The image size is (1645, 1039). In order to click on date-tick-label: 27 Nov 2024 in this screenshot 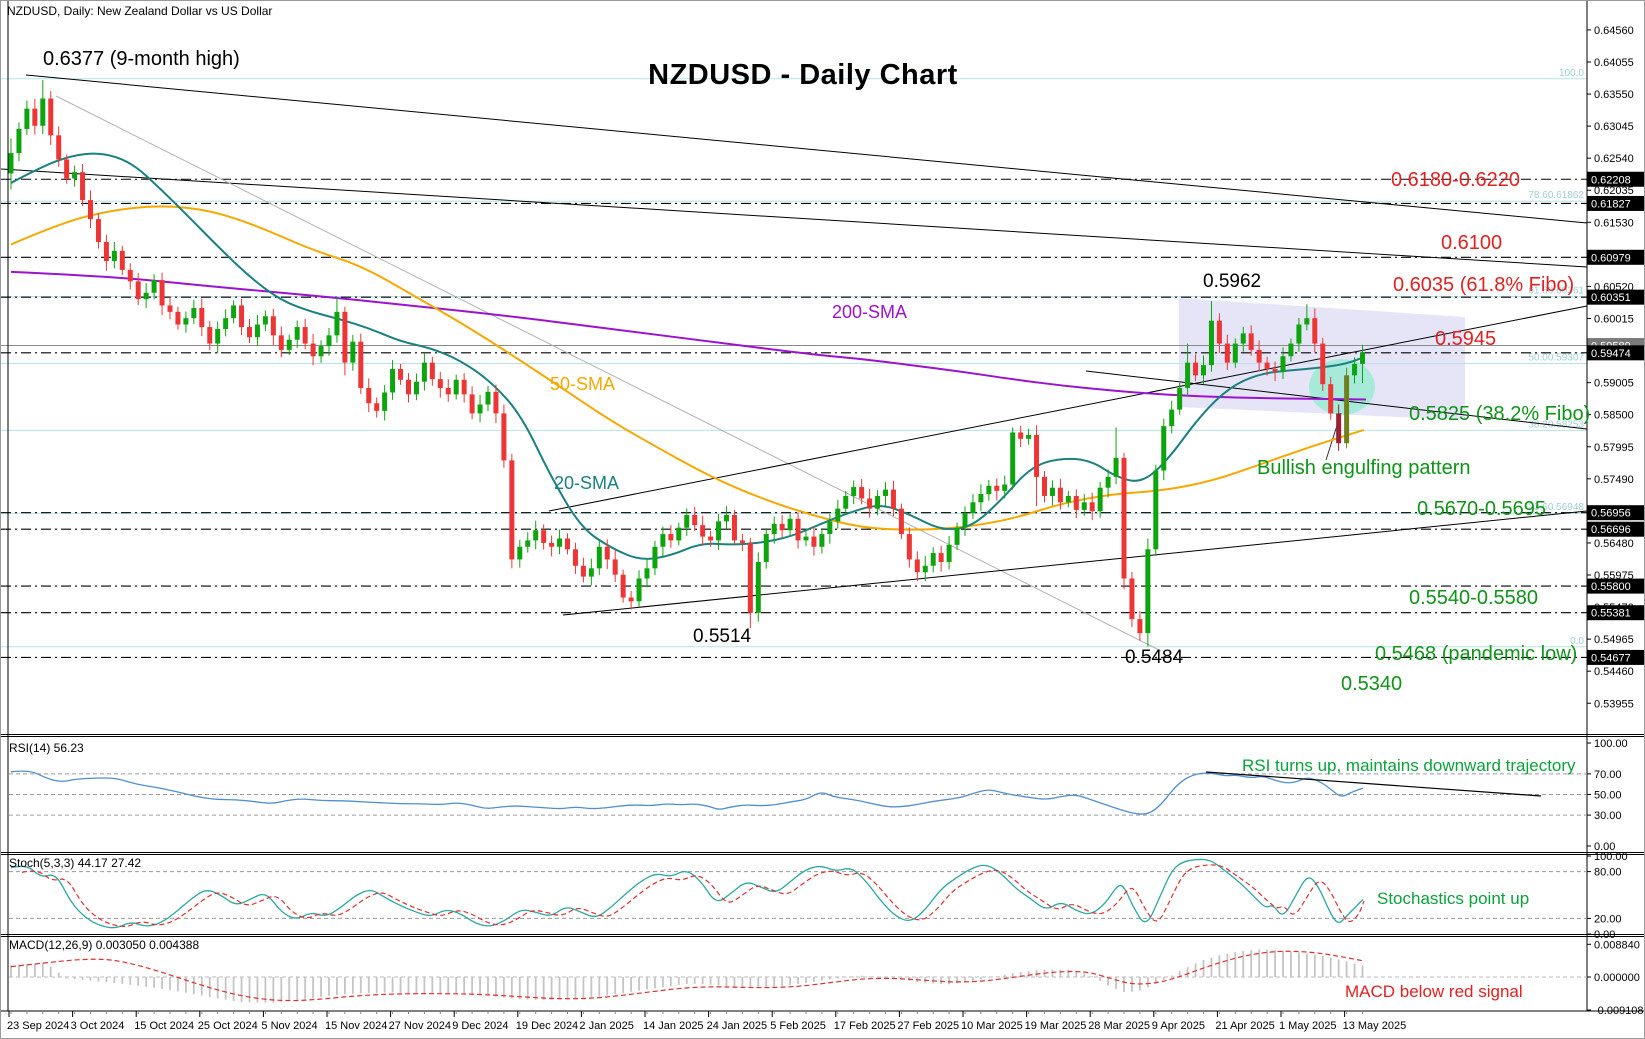, I will do `click(420, 1026)`.